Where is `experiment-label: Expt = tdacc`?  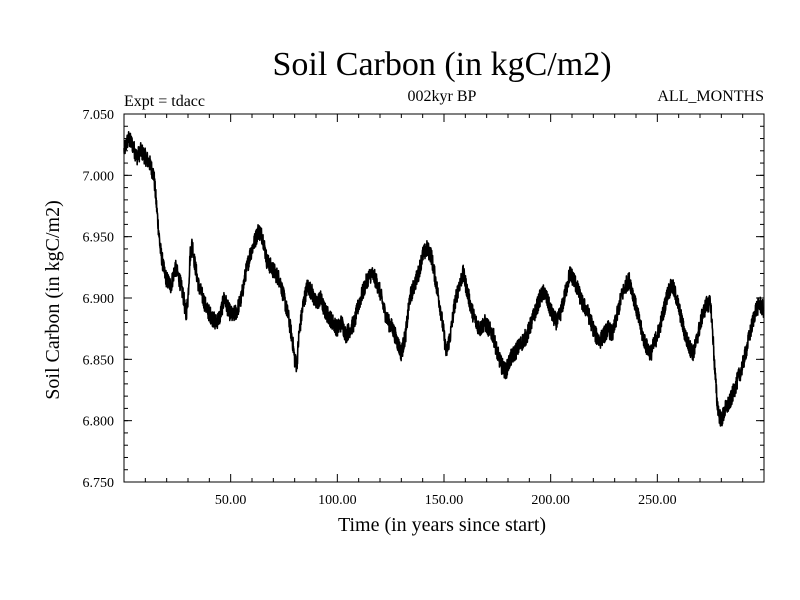
experiment-label: Expt = tdacc is located at coordinates (164, 101).